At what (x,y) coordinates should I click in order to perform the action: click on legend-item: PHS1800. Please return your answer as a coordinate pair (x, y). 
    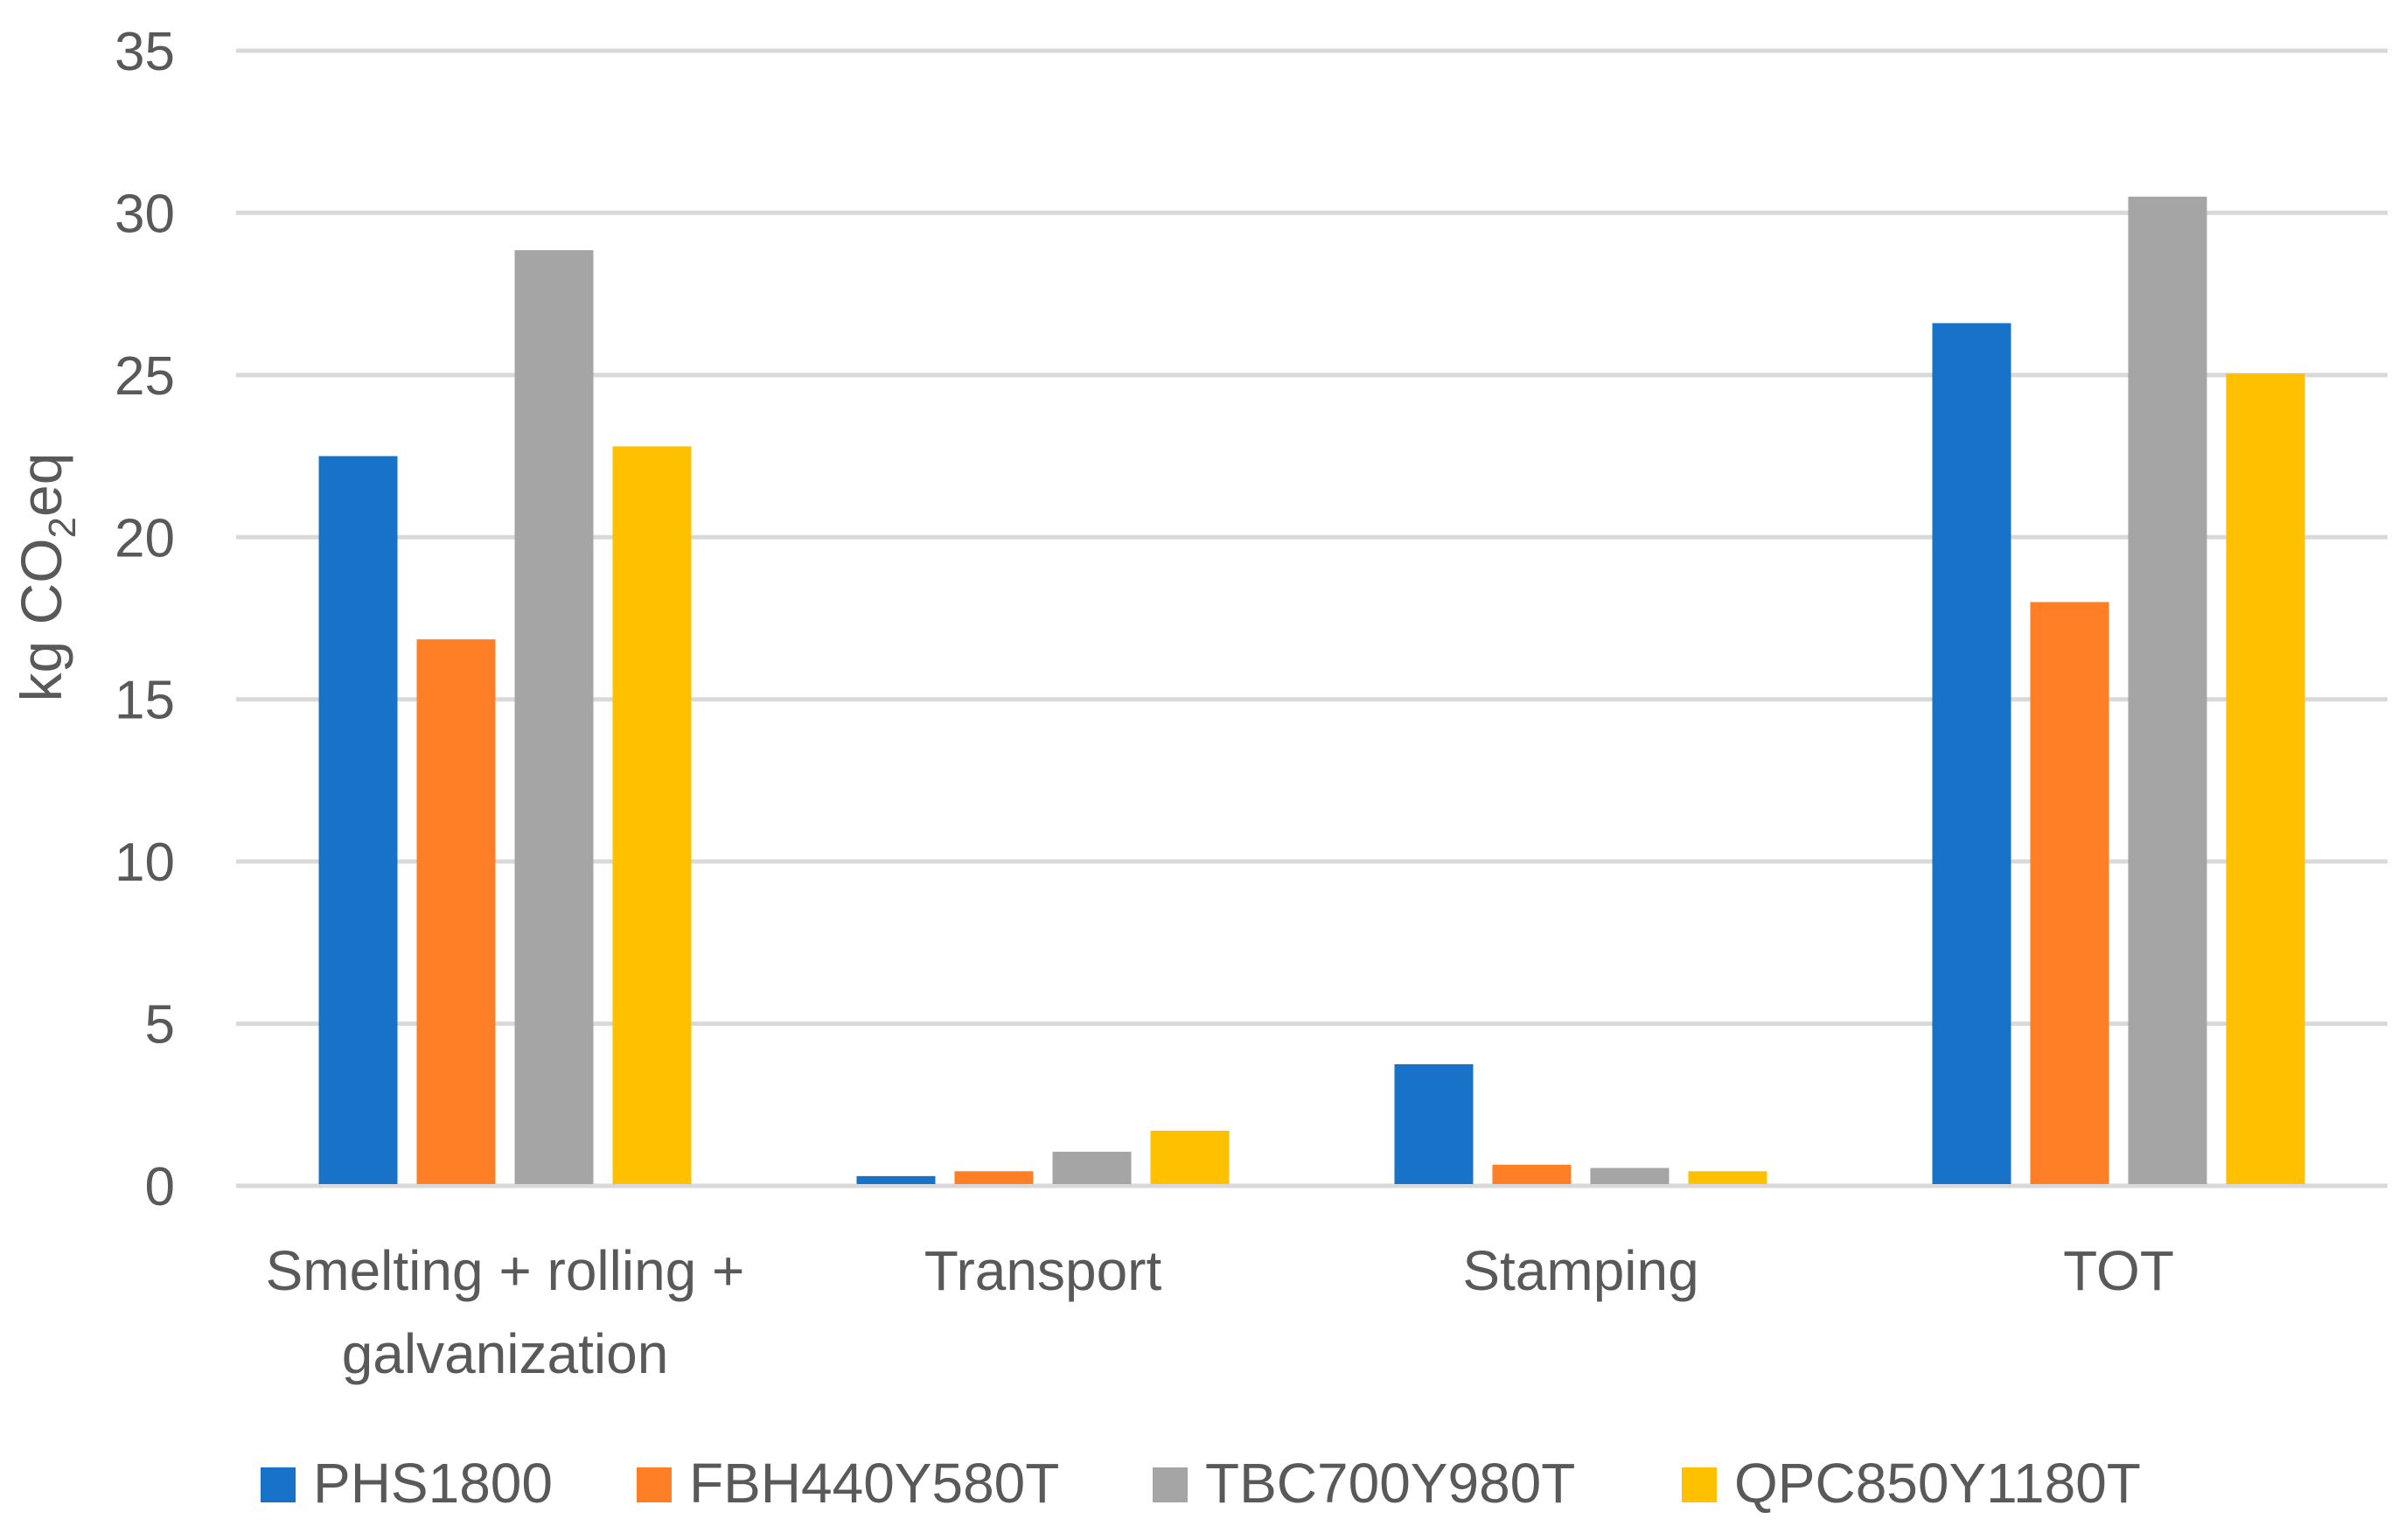
    Looking at the image, I should click on (407, 1484).